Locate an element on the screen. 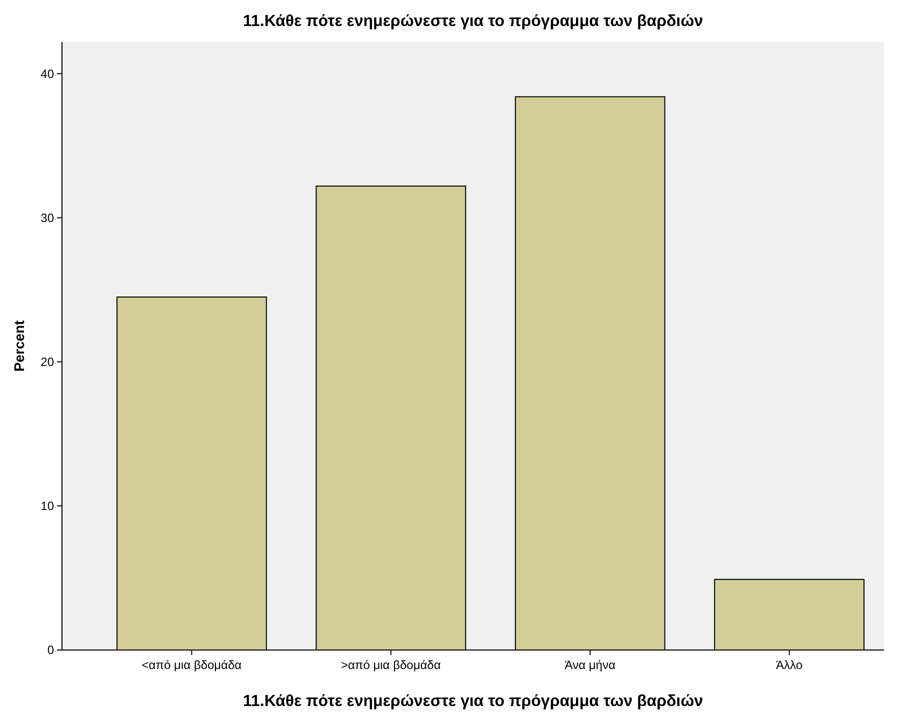  y-tick-label: 10 is located at coordinates (47, 506).